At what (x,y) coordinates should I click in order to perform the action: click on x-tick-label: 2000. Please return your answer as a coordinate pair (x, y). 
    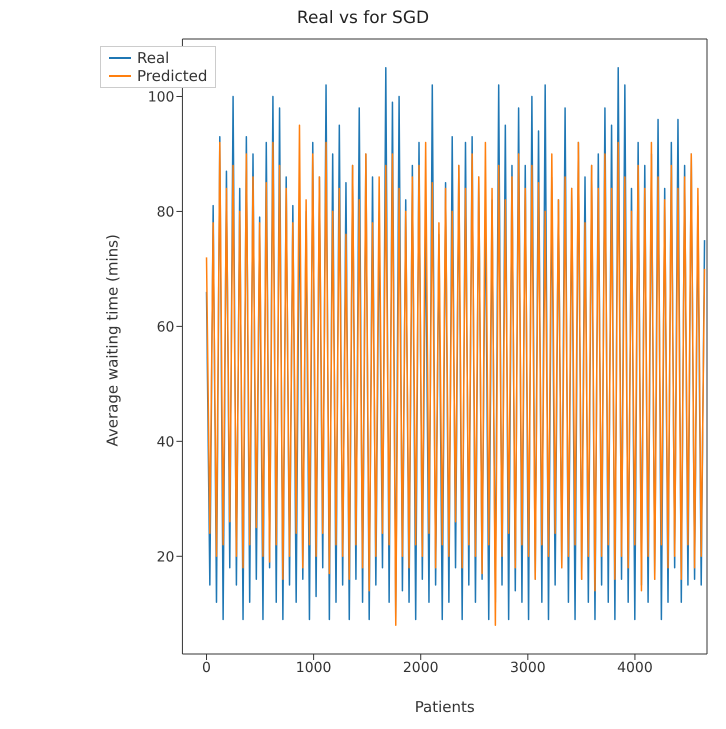
    Looking at the image, I should click on (420, 668).